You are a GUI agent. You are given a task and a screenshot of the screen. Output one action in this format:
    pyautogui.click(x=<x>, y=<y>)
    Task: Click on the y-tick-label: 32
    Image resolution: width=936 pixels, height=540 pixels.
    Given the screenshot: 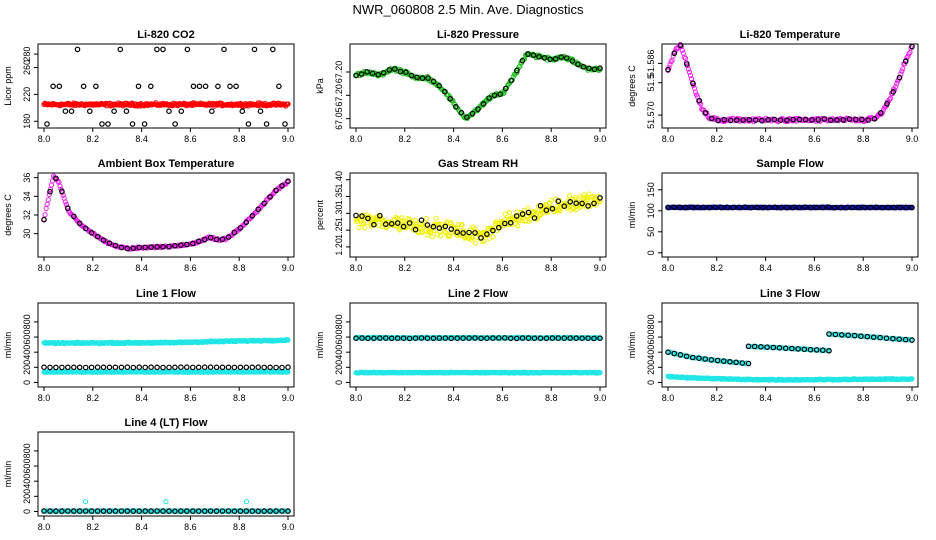 What is the action you would take?
    pyautogui.click(x=27, y=215)
    